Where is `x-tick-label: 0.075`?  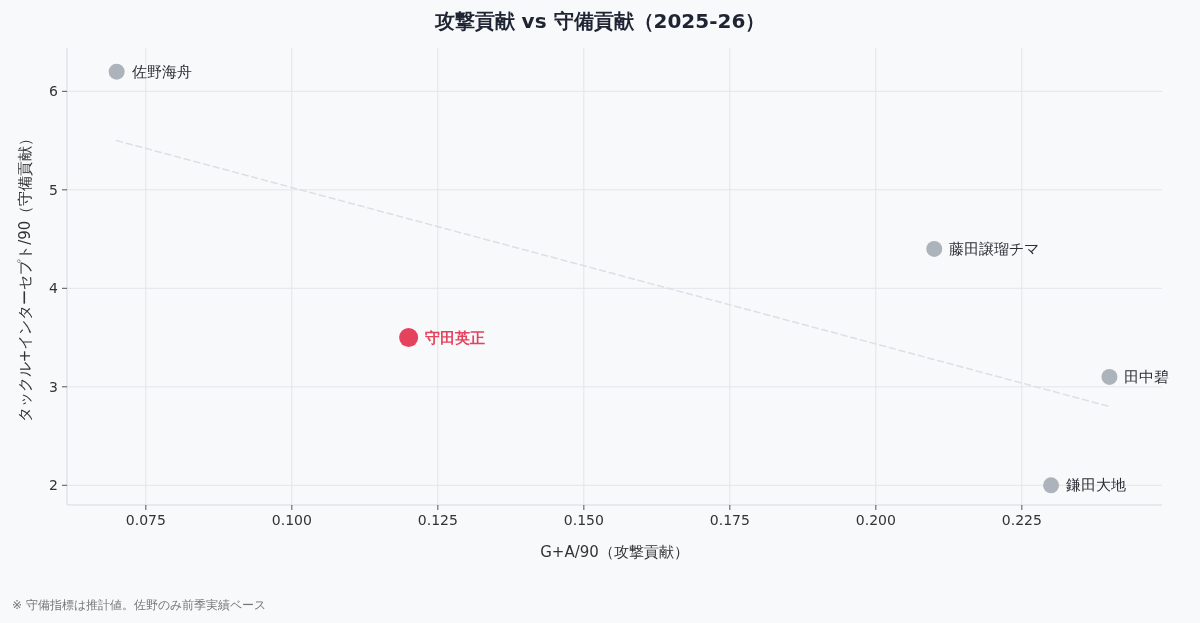
x-tick-label: 0.075 is located at coordinates (145, 520).